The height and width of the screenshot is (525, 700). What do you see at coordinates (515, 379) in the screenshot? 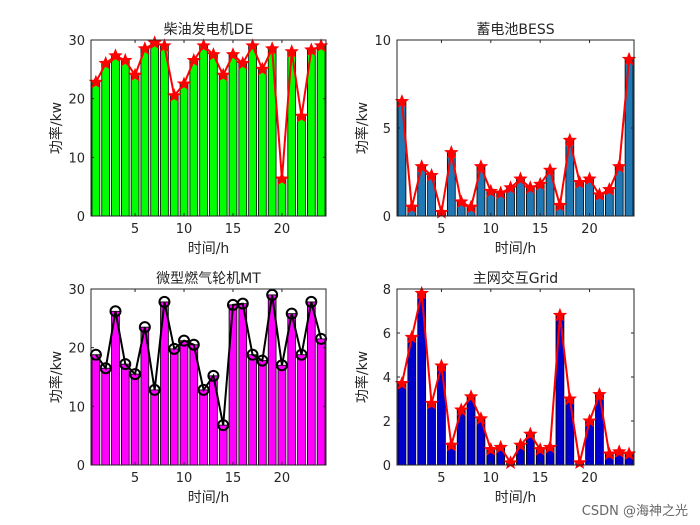
I see `series-line` at bounding box center [515, 379].